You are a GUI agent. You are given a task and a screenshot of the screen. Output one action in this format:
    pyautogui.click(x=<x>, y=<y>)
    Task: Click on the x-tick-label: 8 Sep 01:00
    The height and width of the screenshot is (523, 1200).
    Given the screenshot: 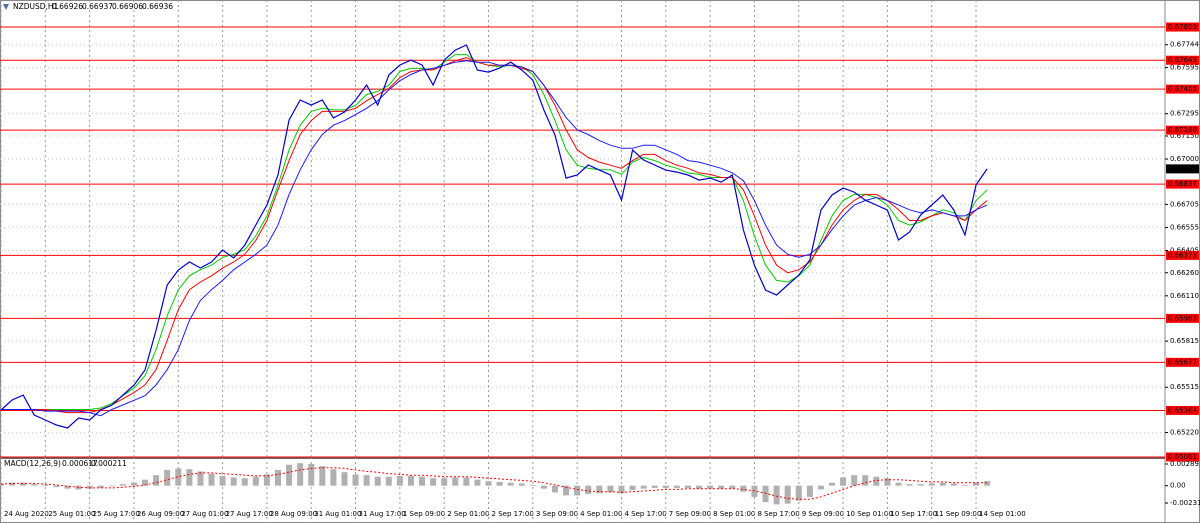 What is the action you would take?
    pyautogui.click(x=734, y=514)
    